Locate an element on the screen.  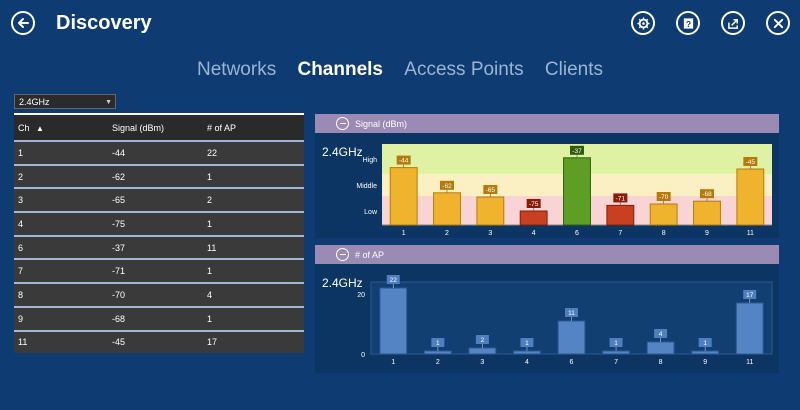
tab-channels: Channels is located at coordinates (340, 69).